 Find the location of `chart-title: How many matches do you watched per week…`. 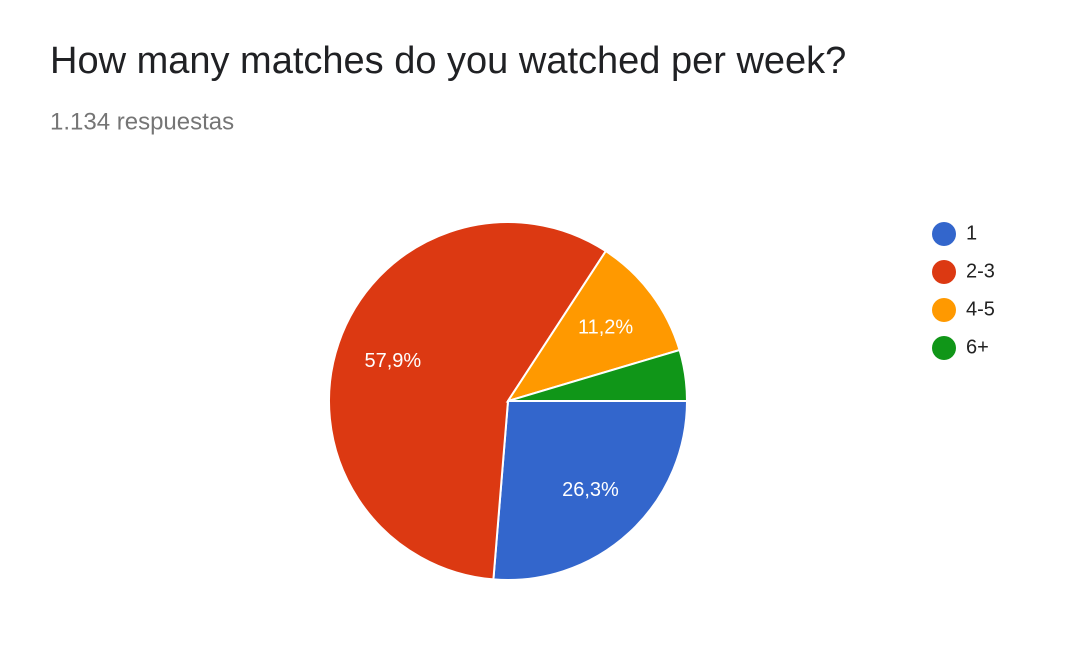

chart-title: How many matches do you watched per week… is located at coordinates (448, 61).